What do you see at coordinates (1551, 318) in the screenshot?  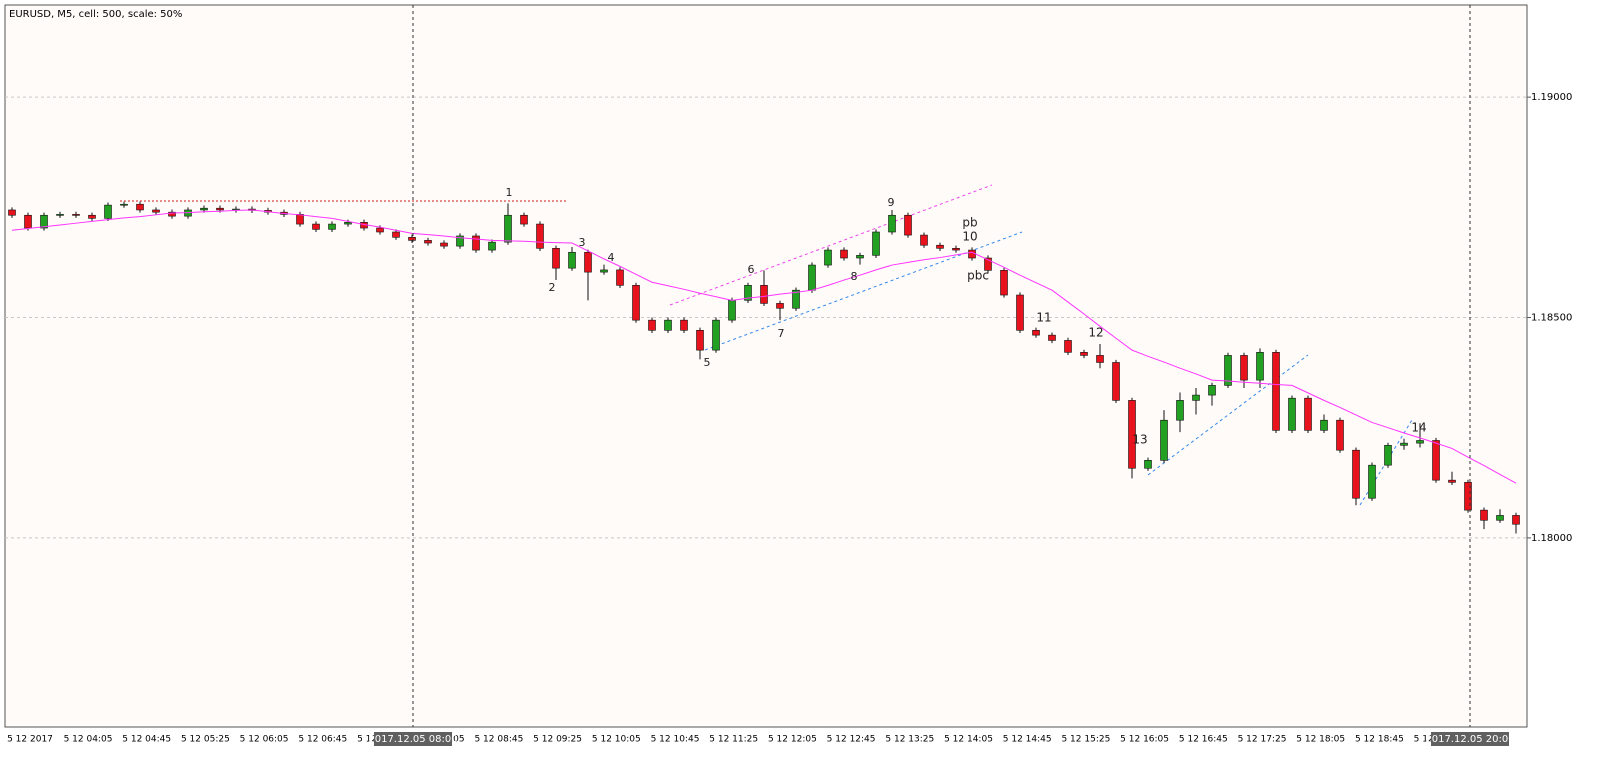 I see `y-tick-label: 1.18500` at bounding box center [1551, 318].